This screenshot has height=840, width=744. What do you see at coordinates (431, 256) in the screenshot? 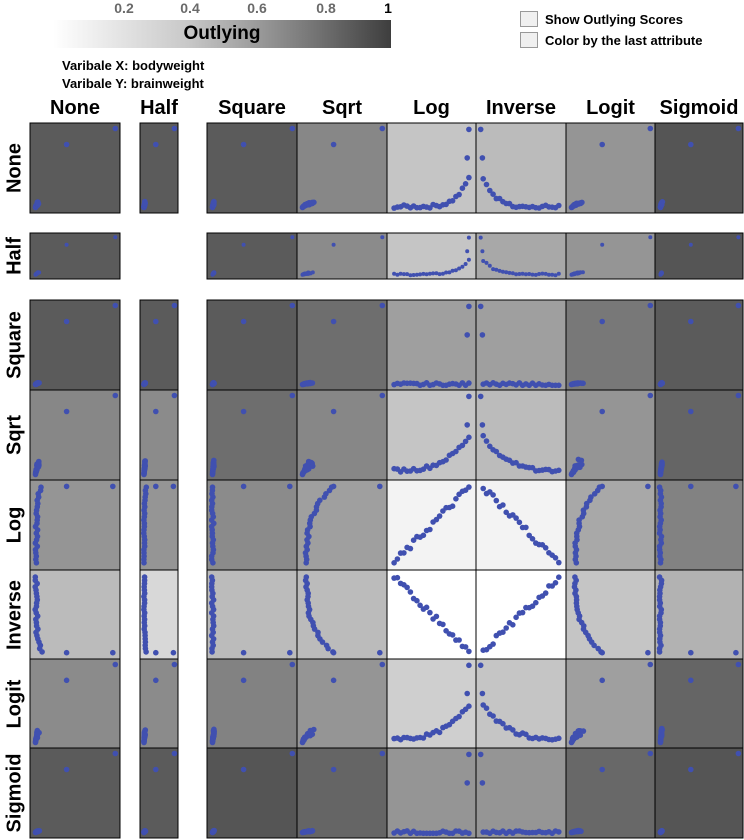
I see `cell-half-log` at bounding box center [431, 256].